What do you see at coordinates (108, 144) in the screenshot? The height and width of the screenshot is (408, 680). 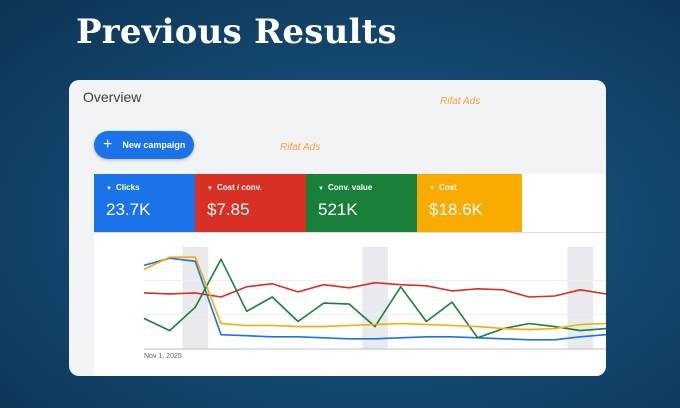 I see `plus-icon: +` at bounding box center [108, 144].